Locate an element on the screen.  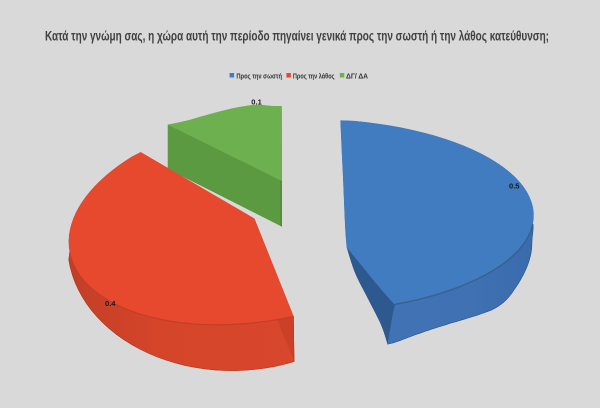
svg-text: ΔΓ/ ΔΑ is located at coordinates (357, 75).